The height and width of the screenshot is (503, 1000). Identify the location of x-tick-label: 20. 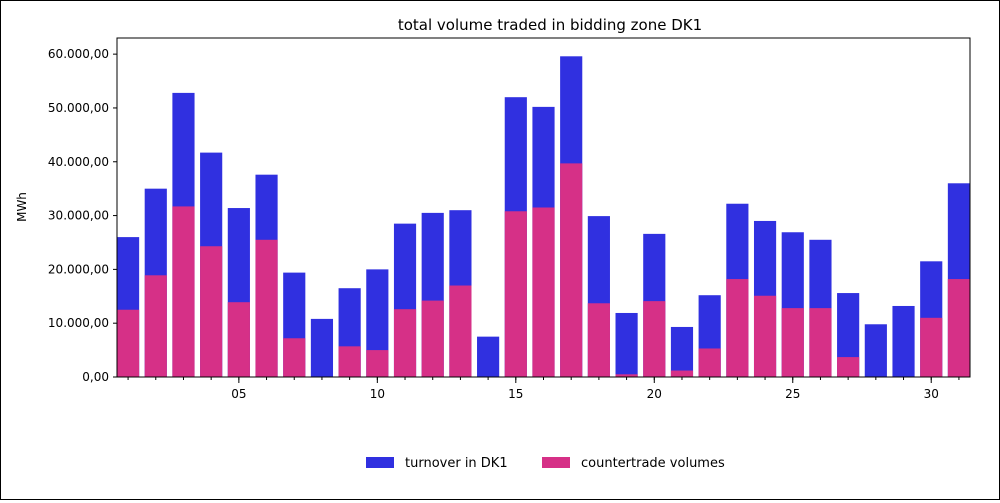
(654, 394).